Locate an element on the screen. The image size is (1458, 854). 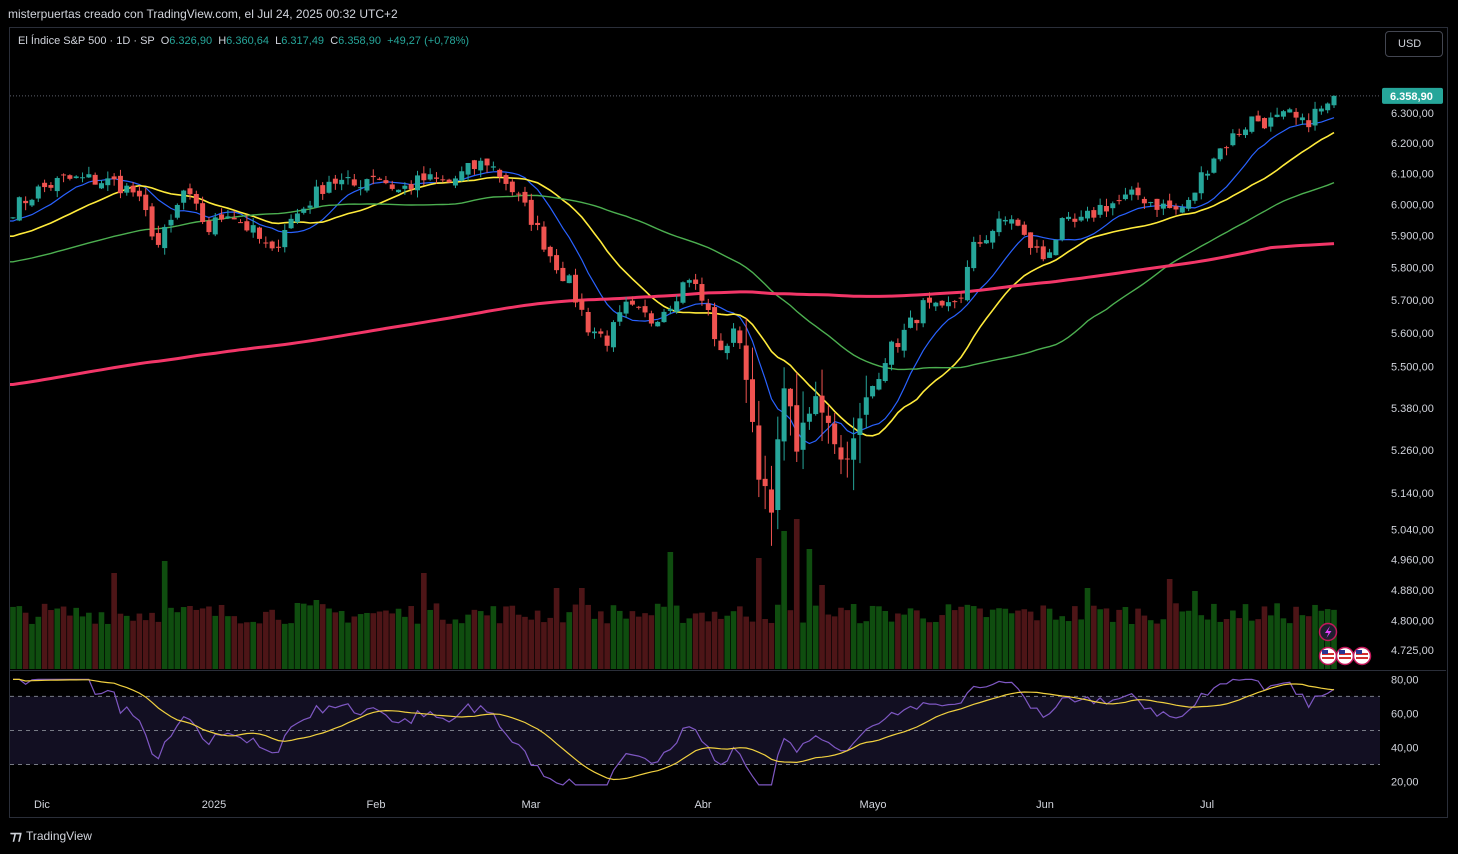
price-tick-label: 4.725,00 is located at coordinates (1412, 651).